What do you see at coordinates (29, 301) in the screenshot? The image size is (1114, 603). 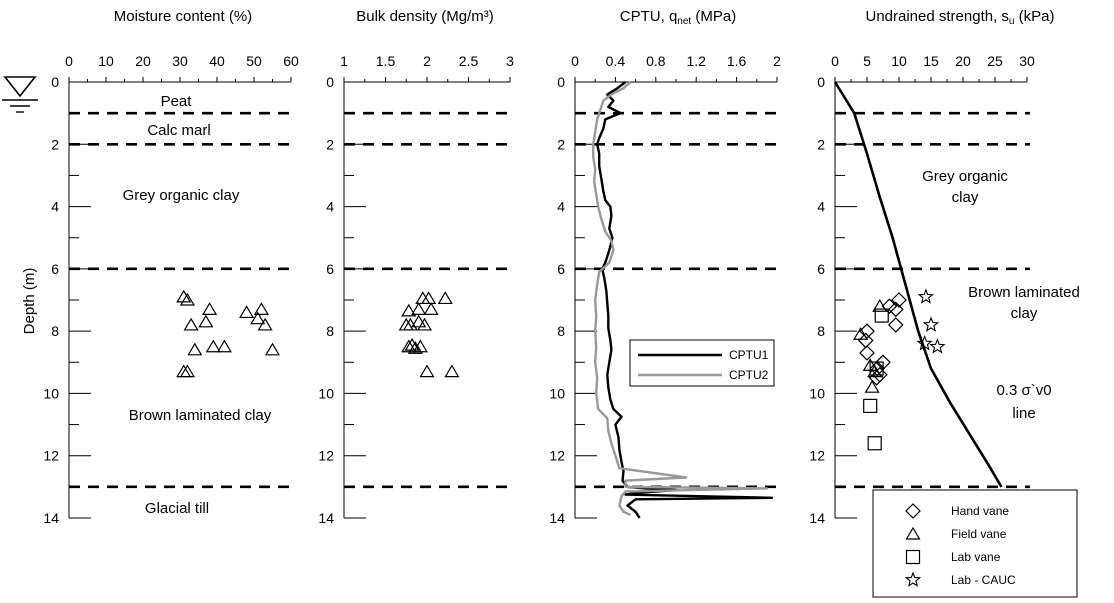 I see `depth-axis-label: Depth (m)` at bounding box center [29, 301].